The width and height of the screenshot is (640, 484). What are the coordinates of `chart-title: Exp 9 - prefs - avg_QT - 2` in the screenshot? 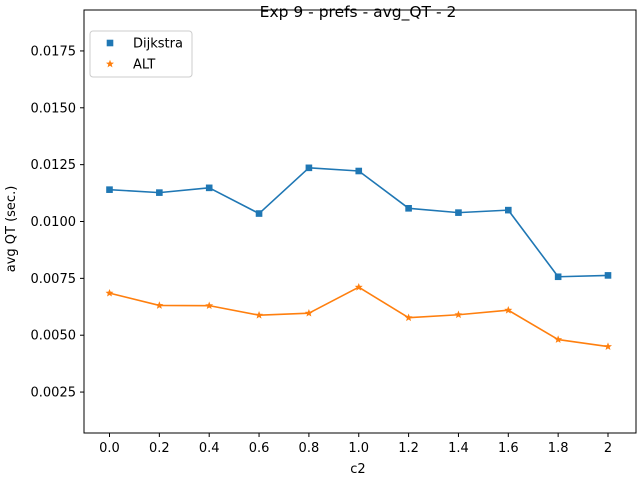 It's located at (358, 12).